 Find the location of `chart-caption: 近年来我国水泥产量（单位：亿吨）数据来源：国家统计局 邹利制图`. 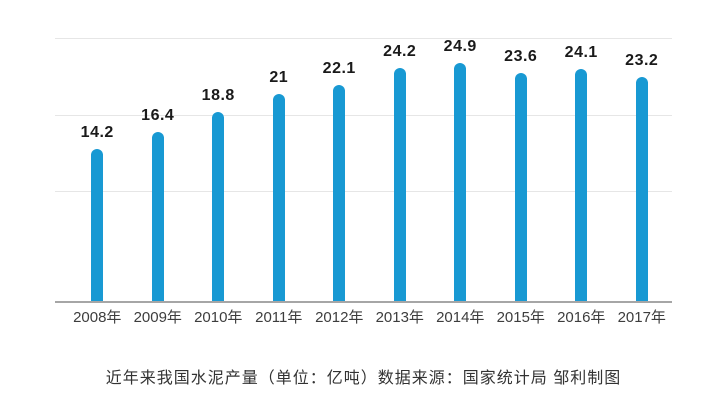

chart-caption: 近年来我国水泥产量（单位：亿吨）数据来源：国家统计局 邹利制图 is located at coordinates (363, 378).